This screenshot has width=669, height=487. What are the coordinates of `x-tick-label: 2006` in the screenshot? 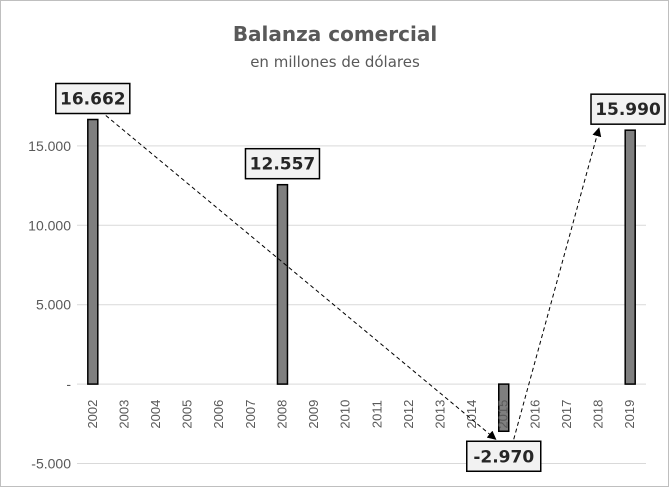 It's located at (218, 414).